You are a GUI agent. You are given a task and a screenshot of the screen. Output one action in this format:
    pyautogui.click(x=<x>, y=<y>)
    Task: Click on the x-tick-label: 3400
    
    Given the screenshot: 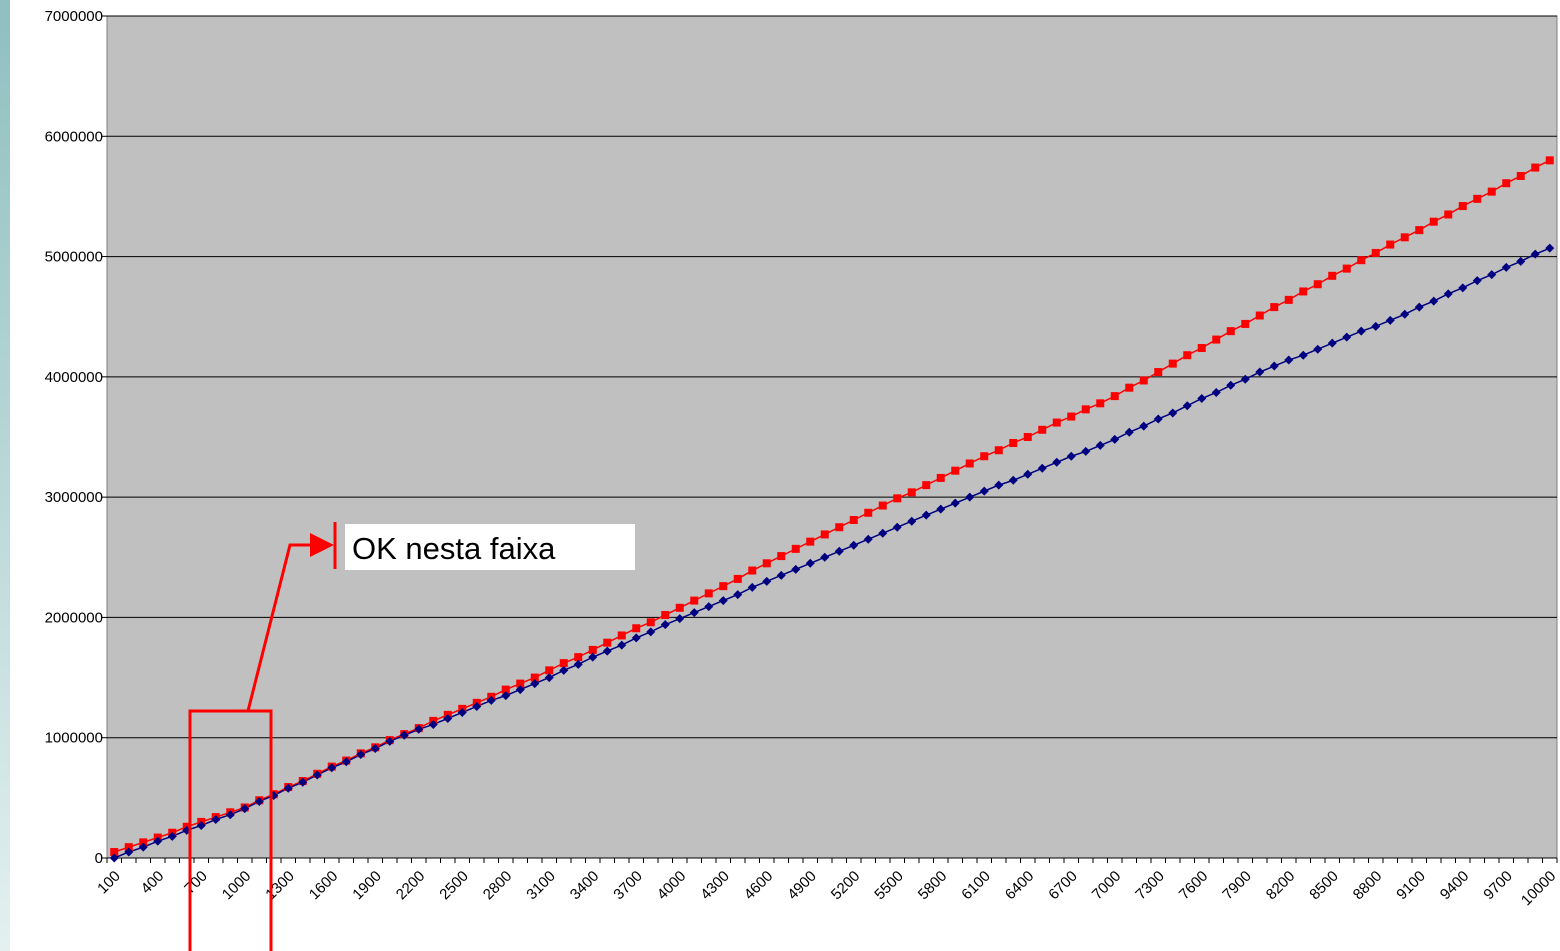 What is the action you would take?
    pyautogui.click(x=585, y=886)
    